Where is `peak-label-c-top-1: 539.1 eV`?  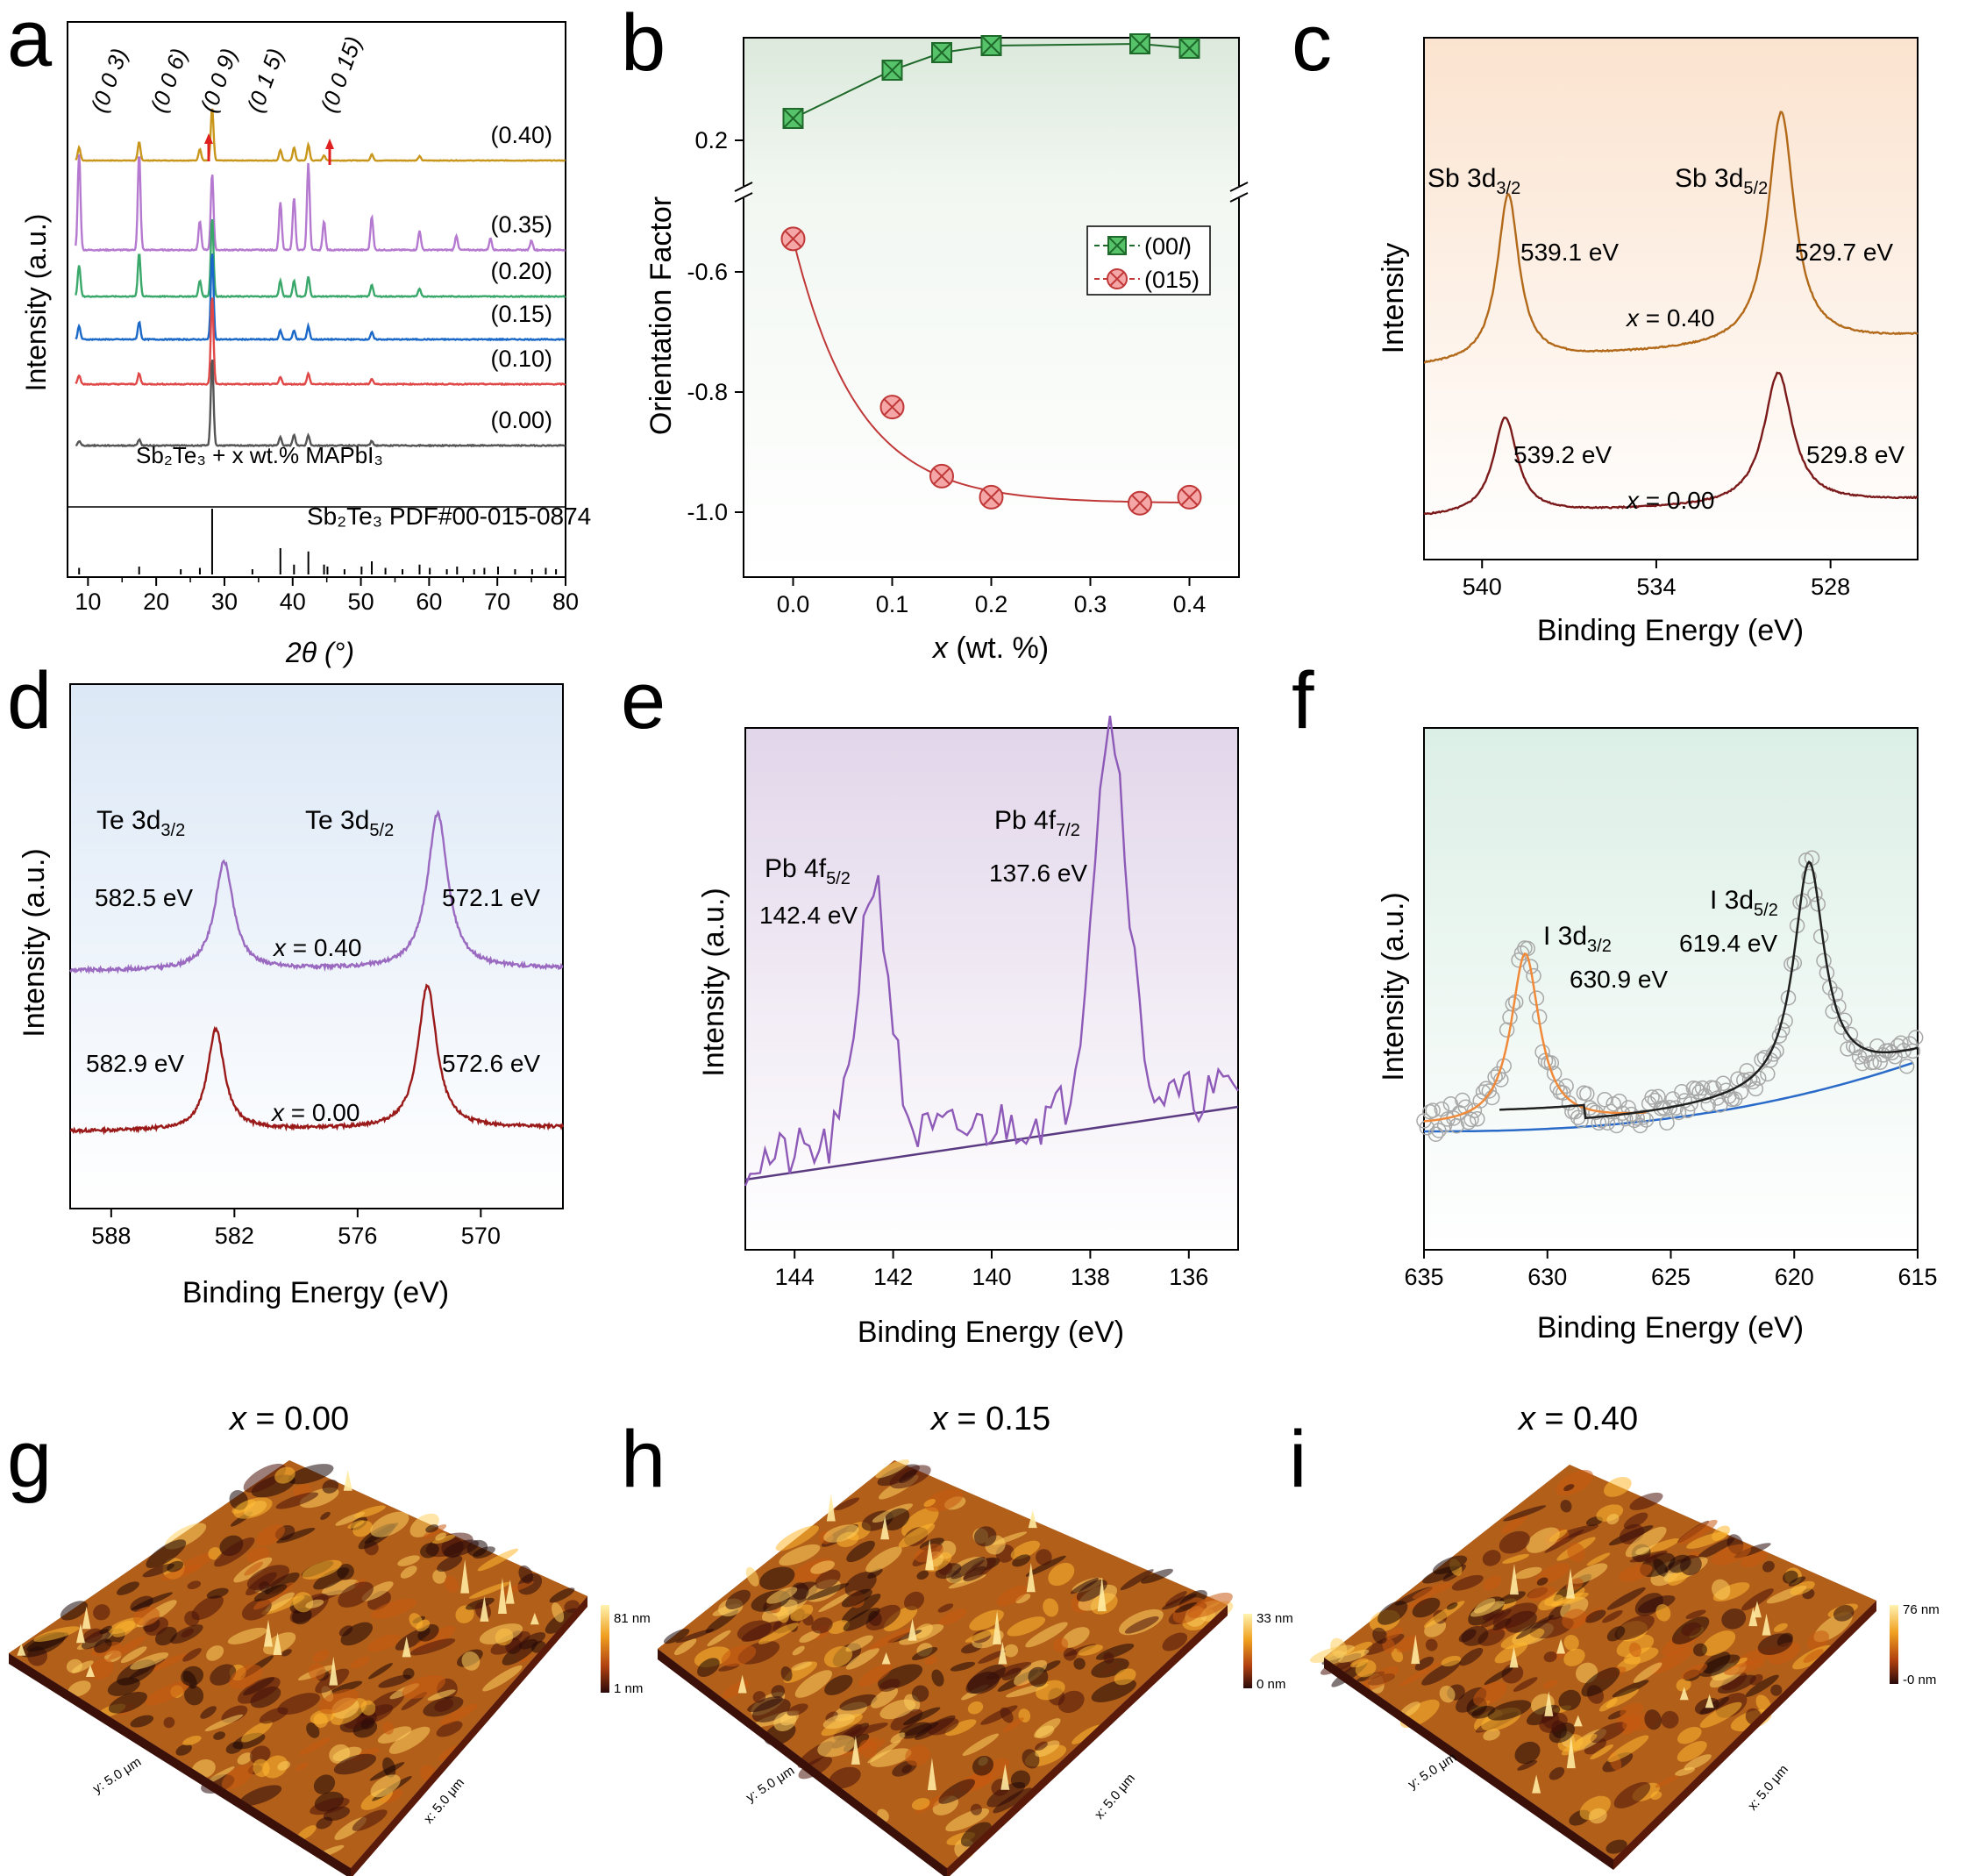
peak-label-c-top-1: 539.1 eV is located at coordinates (1569, 252).